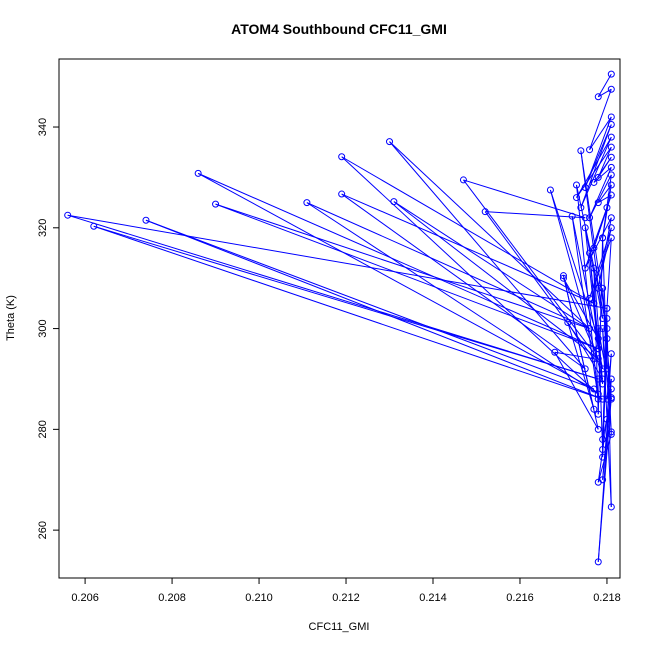 The height and width of the screenshot is (650, 650). I want to click on y-tick-label: 260, so click(43, 530).